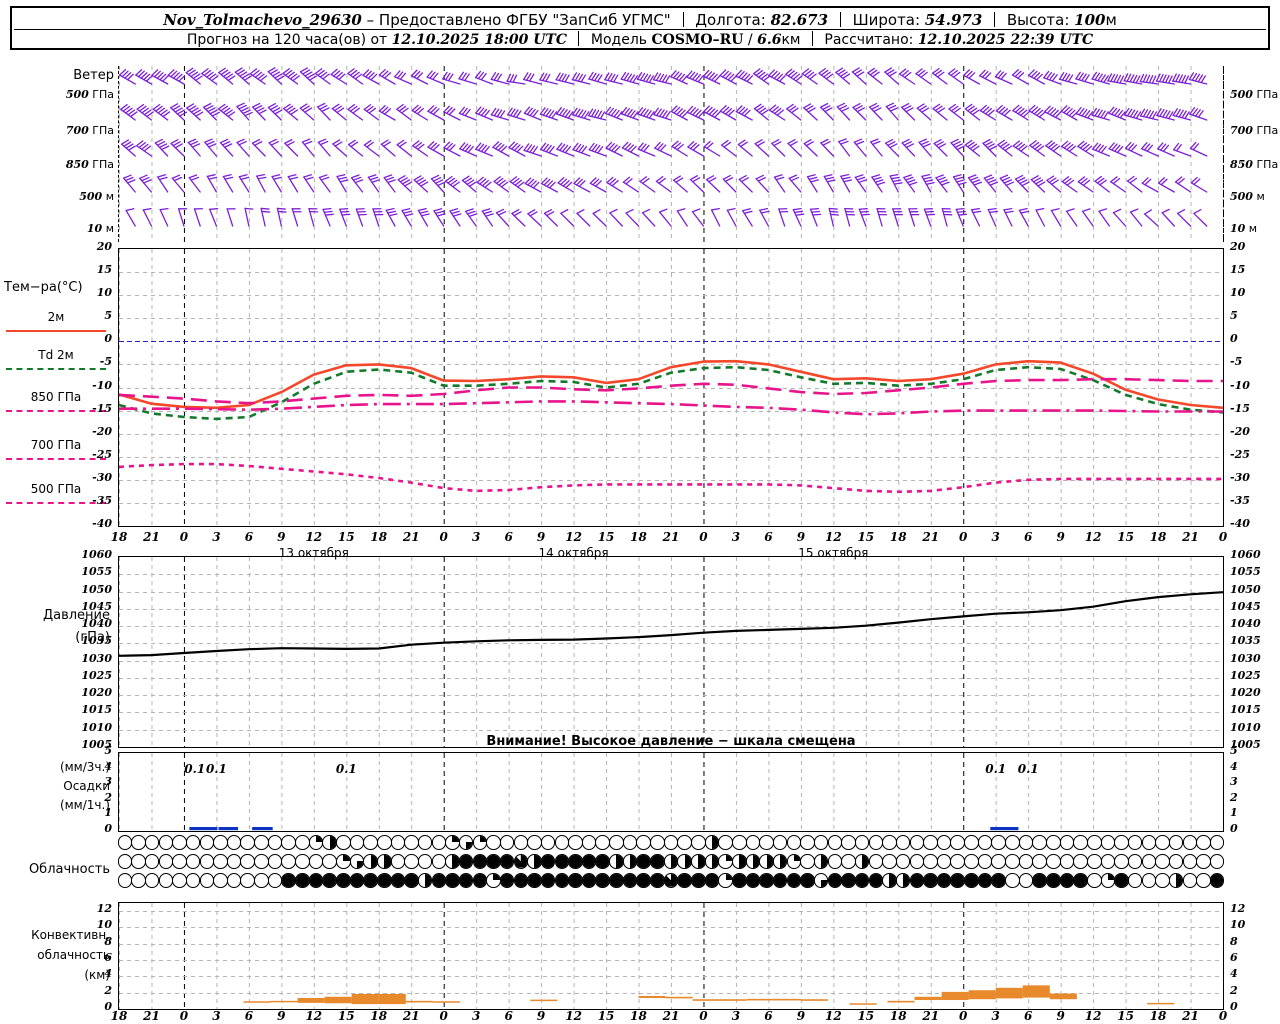 This screenshot has height=1024, width=1280. What do you see at coordinates (730, 20) in the screenshot?
I see `longitude-label: Долгота:` at bounding box center [730, 20].